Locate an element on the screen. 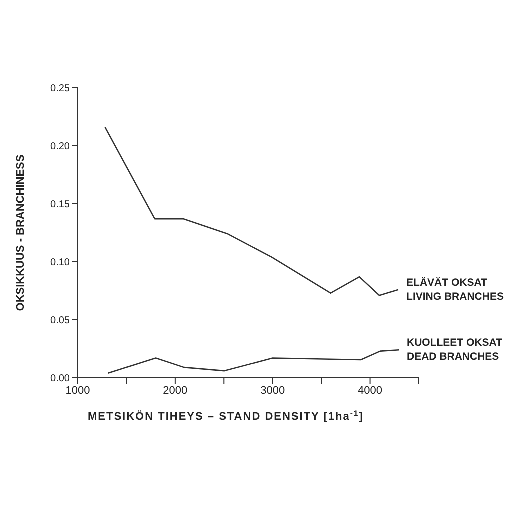 This screenshot has width=522, height=512. y-tick-label: 0.00 is located at coordinates (60, 379).